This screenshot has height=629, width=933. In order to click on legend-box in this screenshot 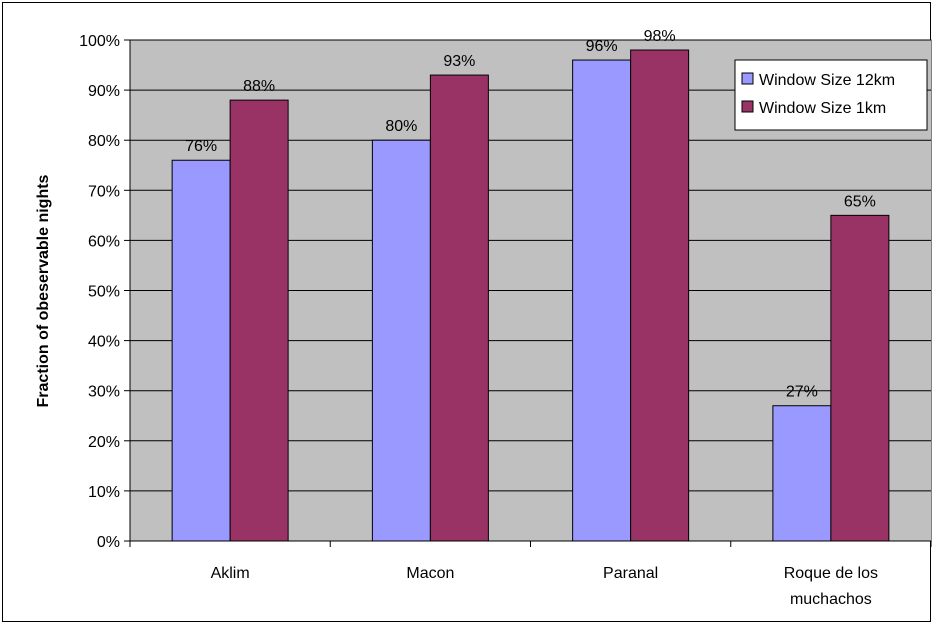, I will do `click(831, 95)`.